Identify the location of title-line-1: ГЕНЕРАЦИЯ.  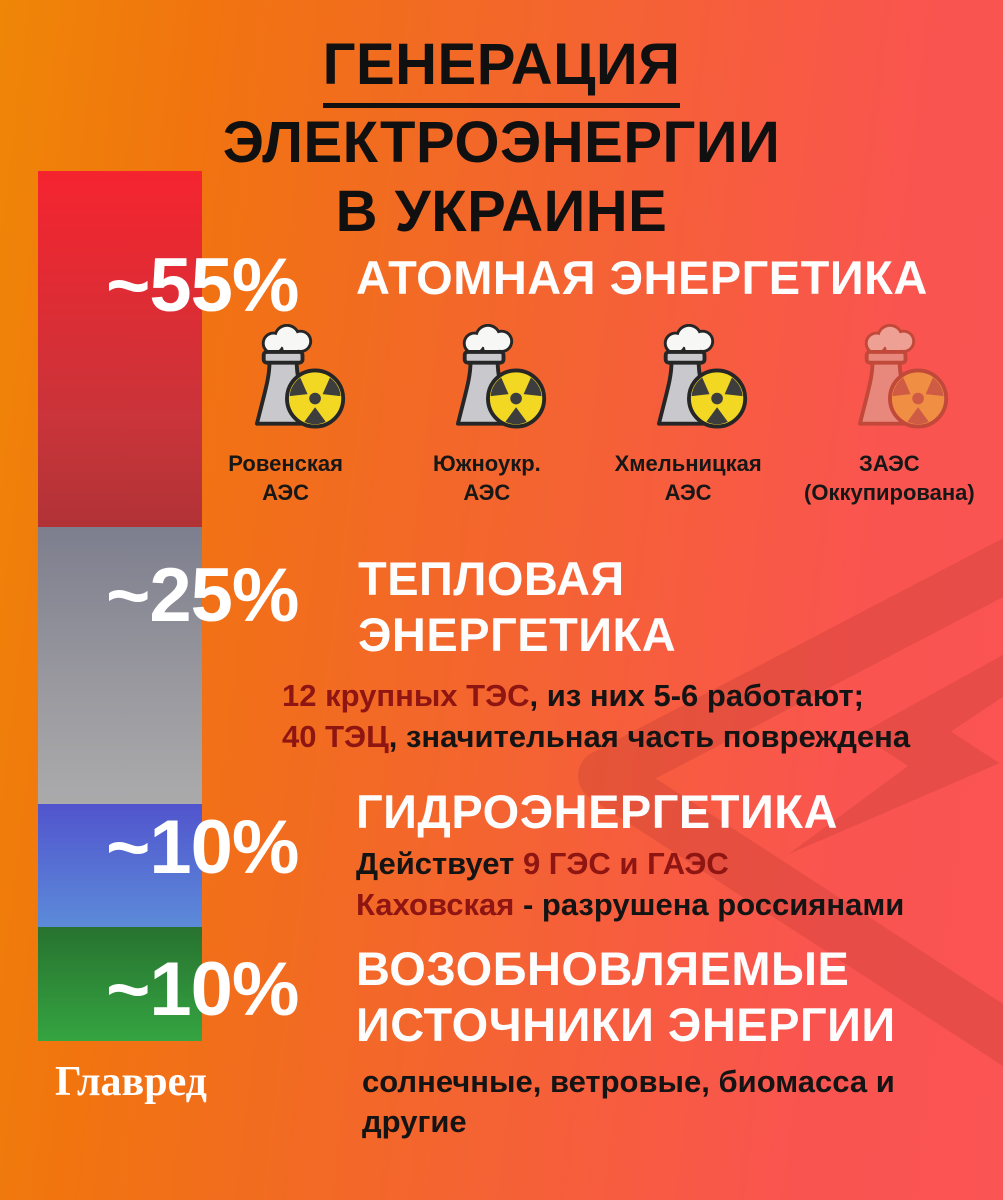
(501, 69).